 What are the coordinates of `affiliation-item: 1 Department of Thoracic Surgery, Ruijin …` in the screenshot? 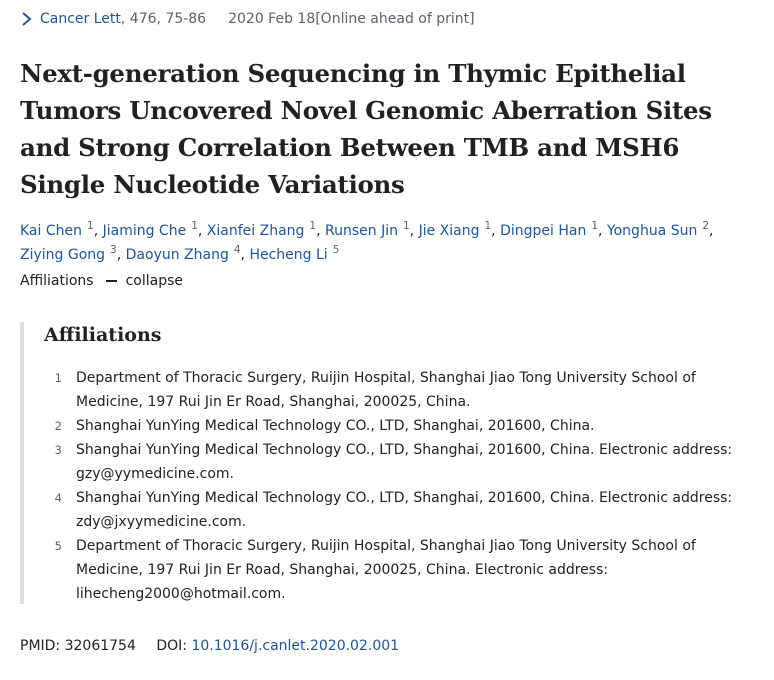 It's located at (382, 390).